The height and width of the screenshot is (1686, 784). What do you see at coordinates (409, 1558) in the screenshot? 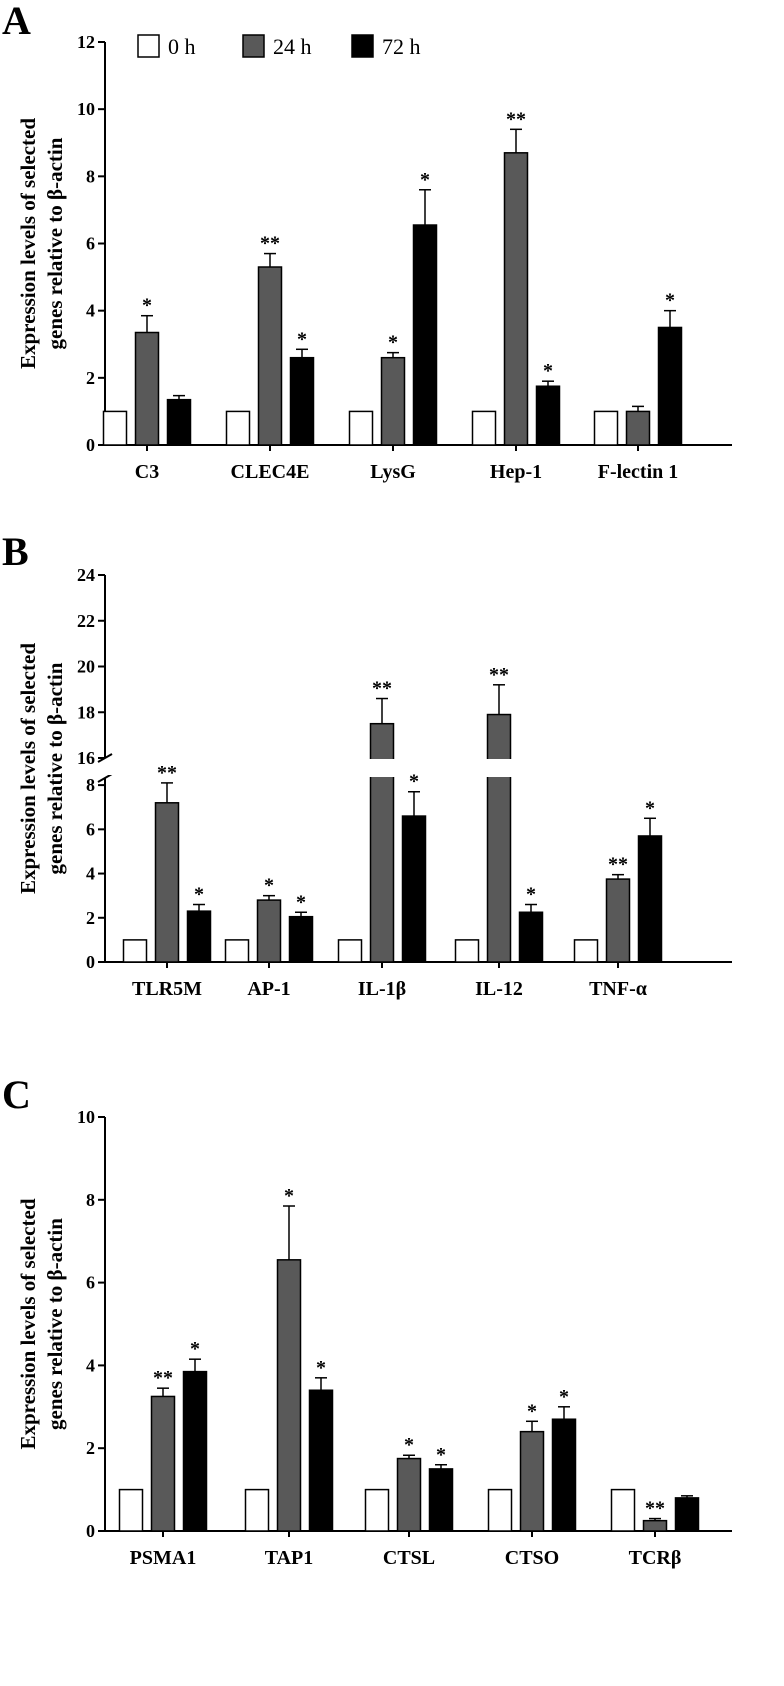
I see `category-label: CTSL` at bounding box center [409, 1558].